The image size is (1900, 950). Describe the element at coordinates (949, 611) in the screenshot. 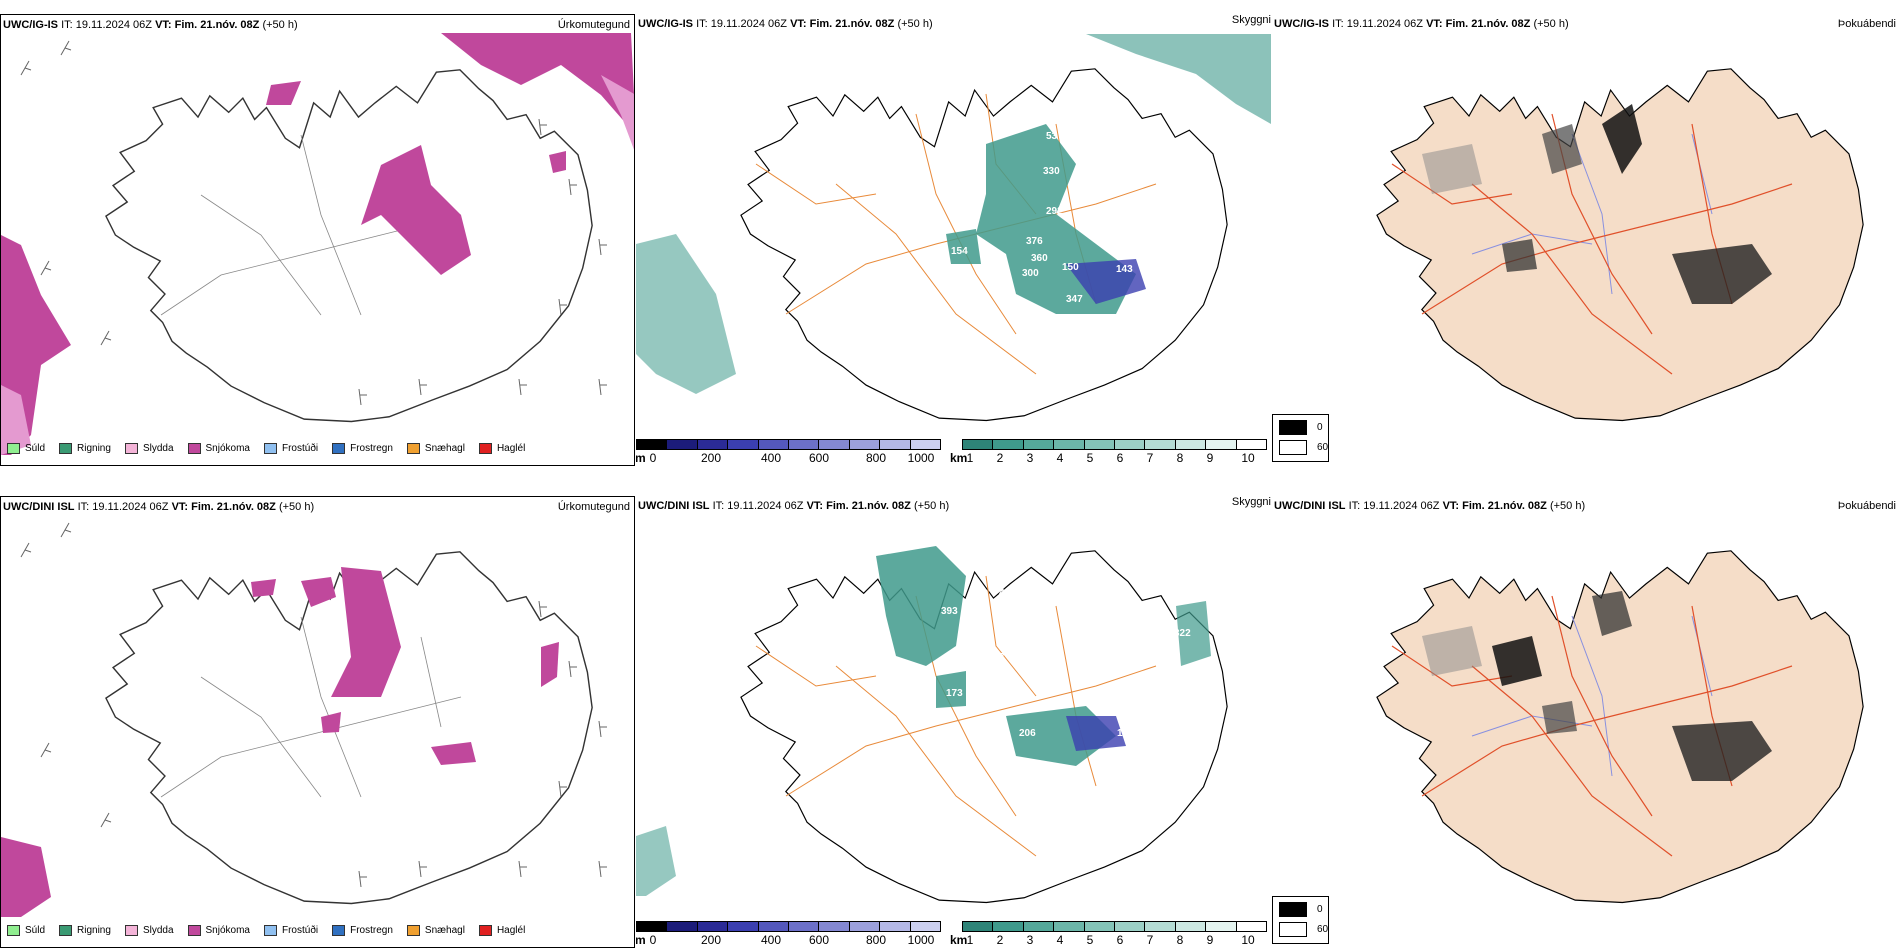

I see `ceiling-label: 393` at that location.